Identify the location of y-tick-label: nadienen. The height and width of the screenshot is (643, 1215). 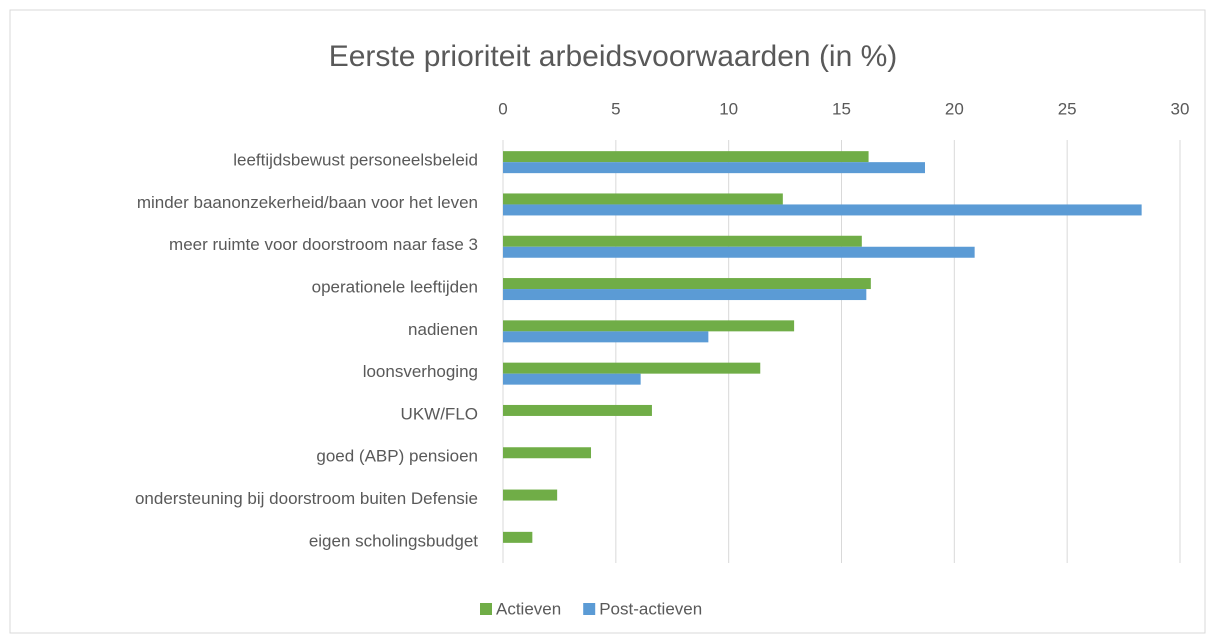
(443, 329).